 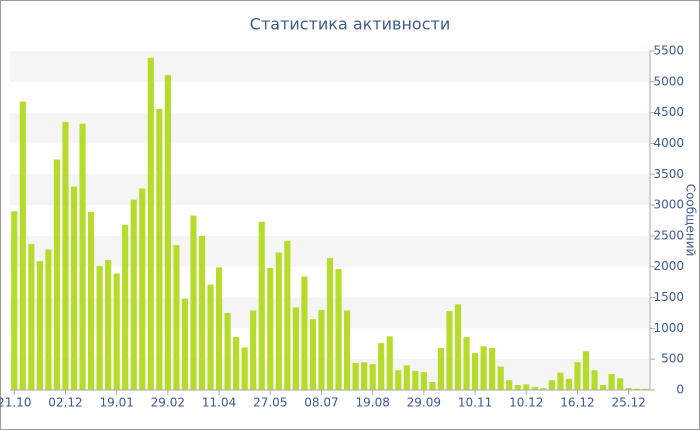 I want to click on y-tick-label: 3500, so click(x=668, y=174).